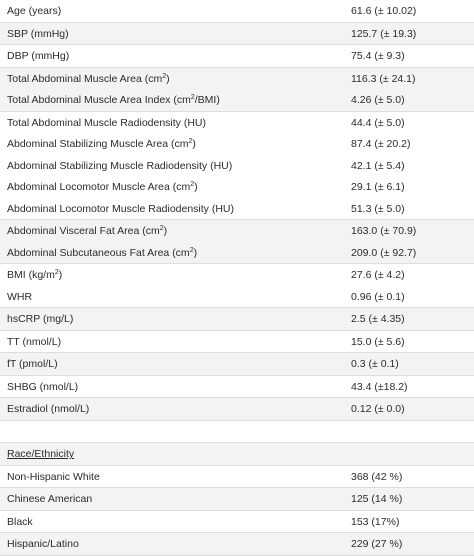 This screenshot has height=556, width=474. What do you see at coordinates (237, 297) in the screenshot?
I see `table-row: WHR 0.96 (± 0.1)` at bounding box center [237, 297].